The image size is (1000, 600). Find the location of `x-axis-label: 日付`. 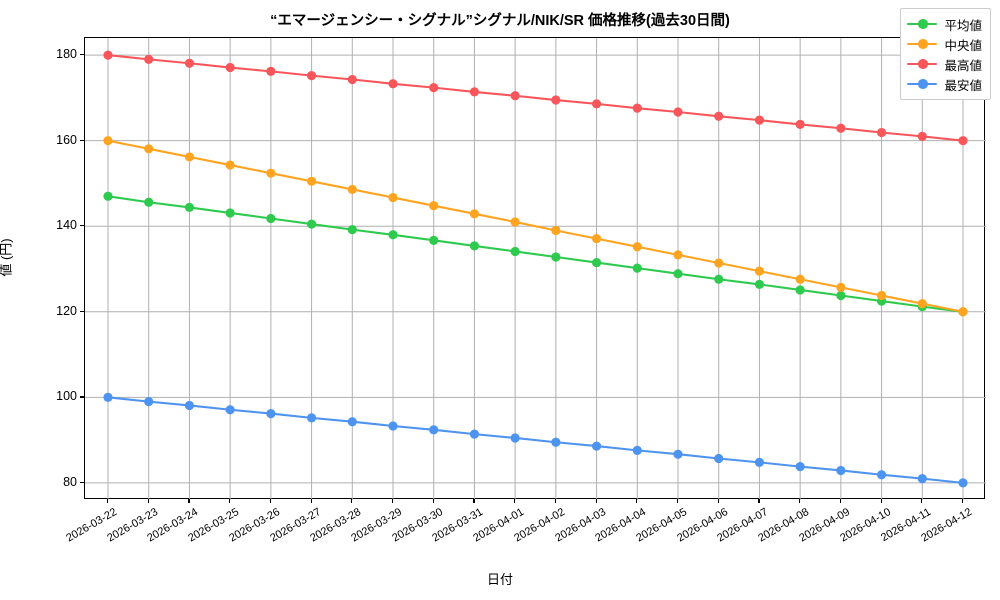

x-axis-label: 日付 is located at coordinates (499, 579).